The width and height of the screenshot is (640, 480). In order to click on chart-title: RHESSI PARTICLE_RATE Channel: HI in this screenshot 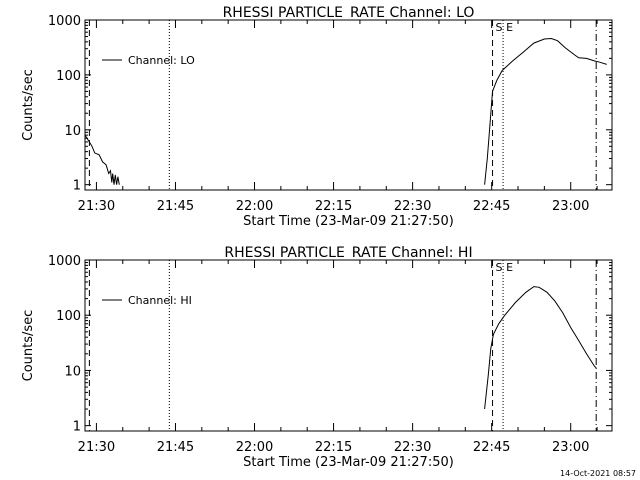, I will do `click(348, 253)`.